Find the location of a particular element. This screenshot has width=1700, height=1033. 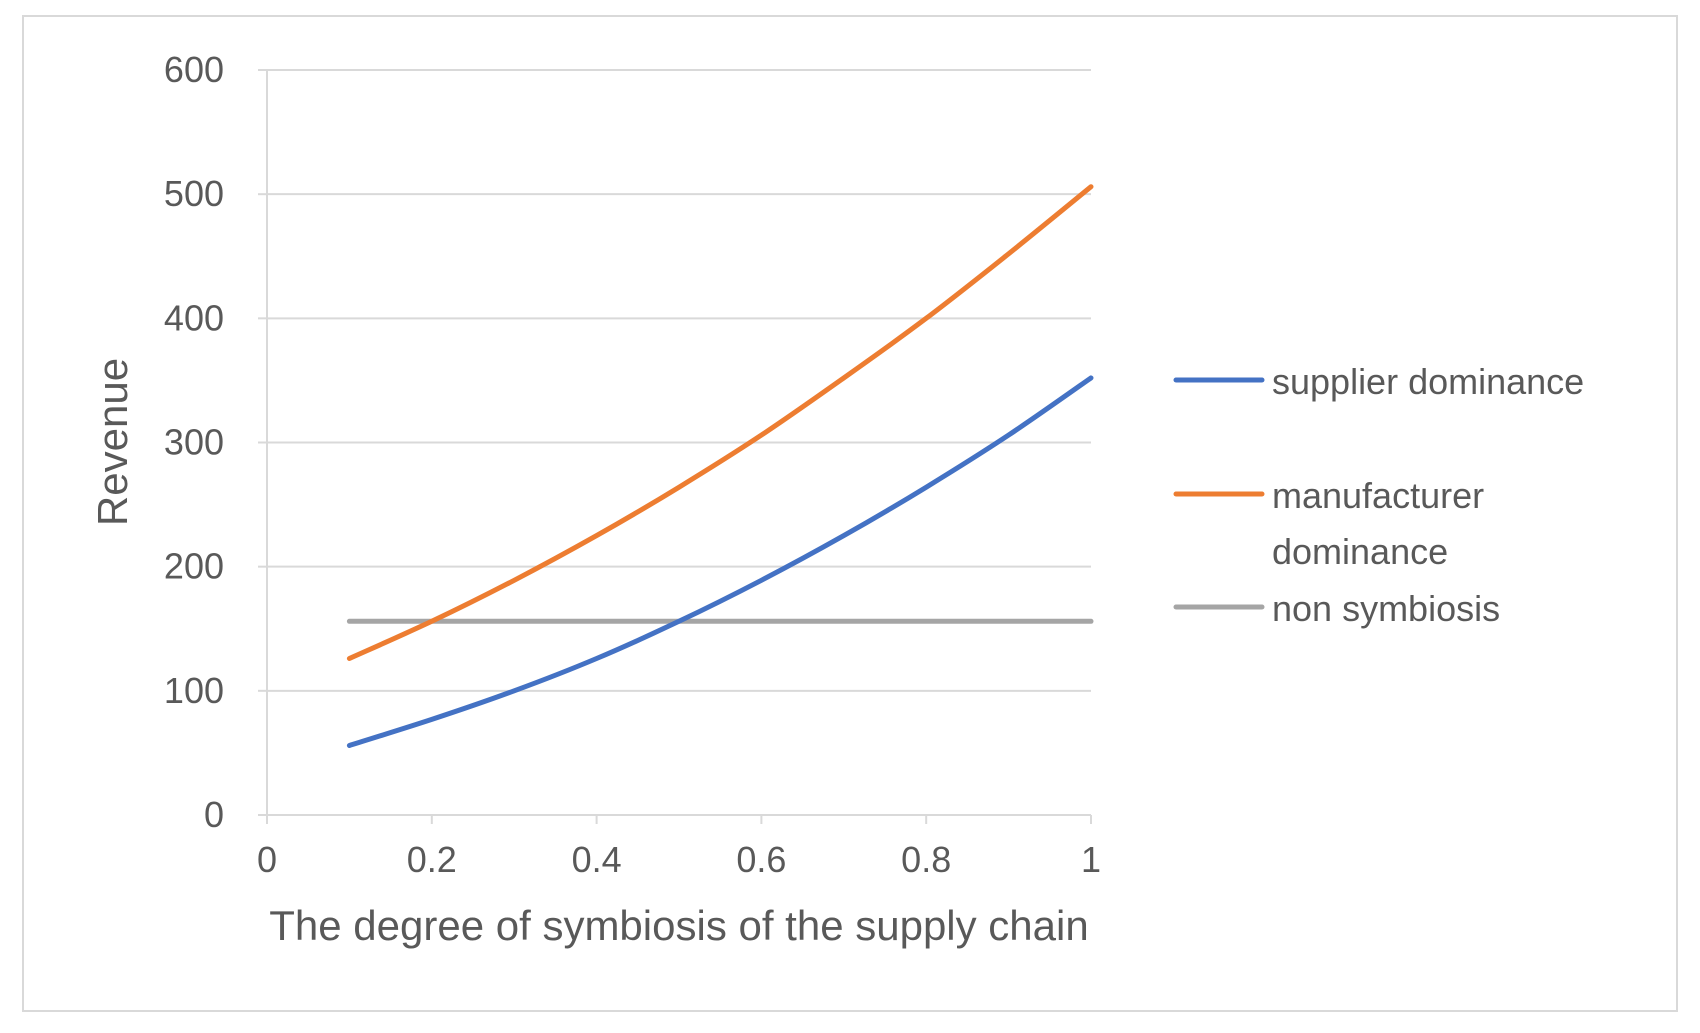

x-tick-label: 0.2 is located at coordinates (432, 859).